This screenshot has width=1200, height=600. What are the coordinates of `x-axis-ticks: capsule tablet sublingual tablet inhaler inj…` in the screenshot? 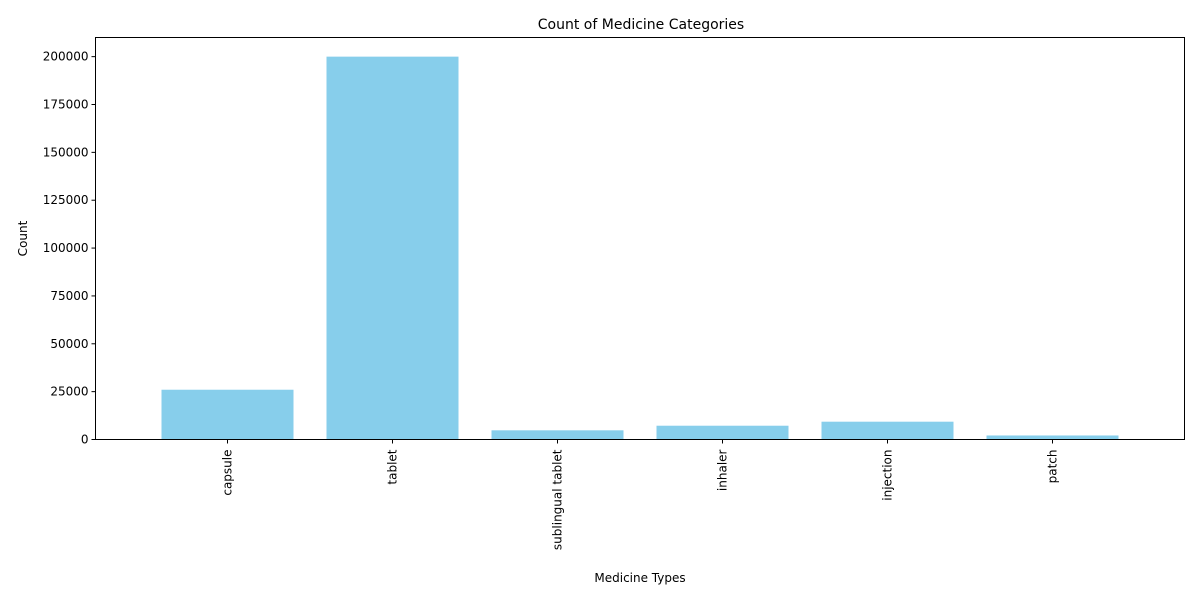 It's located at (640, 494).